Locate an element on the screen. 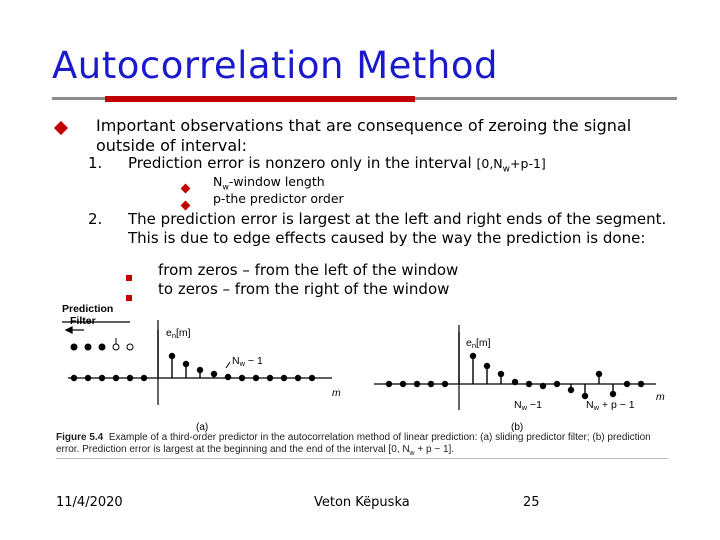 This screenshot has height=540, width=720. right-axis-m: m is located at coordinates (660, 397).